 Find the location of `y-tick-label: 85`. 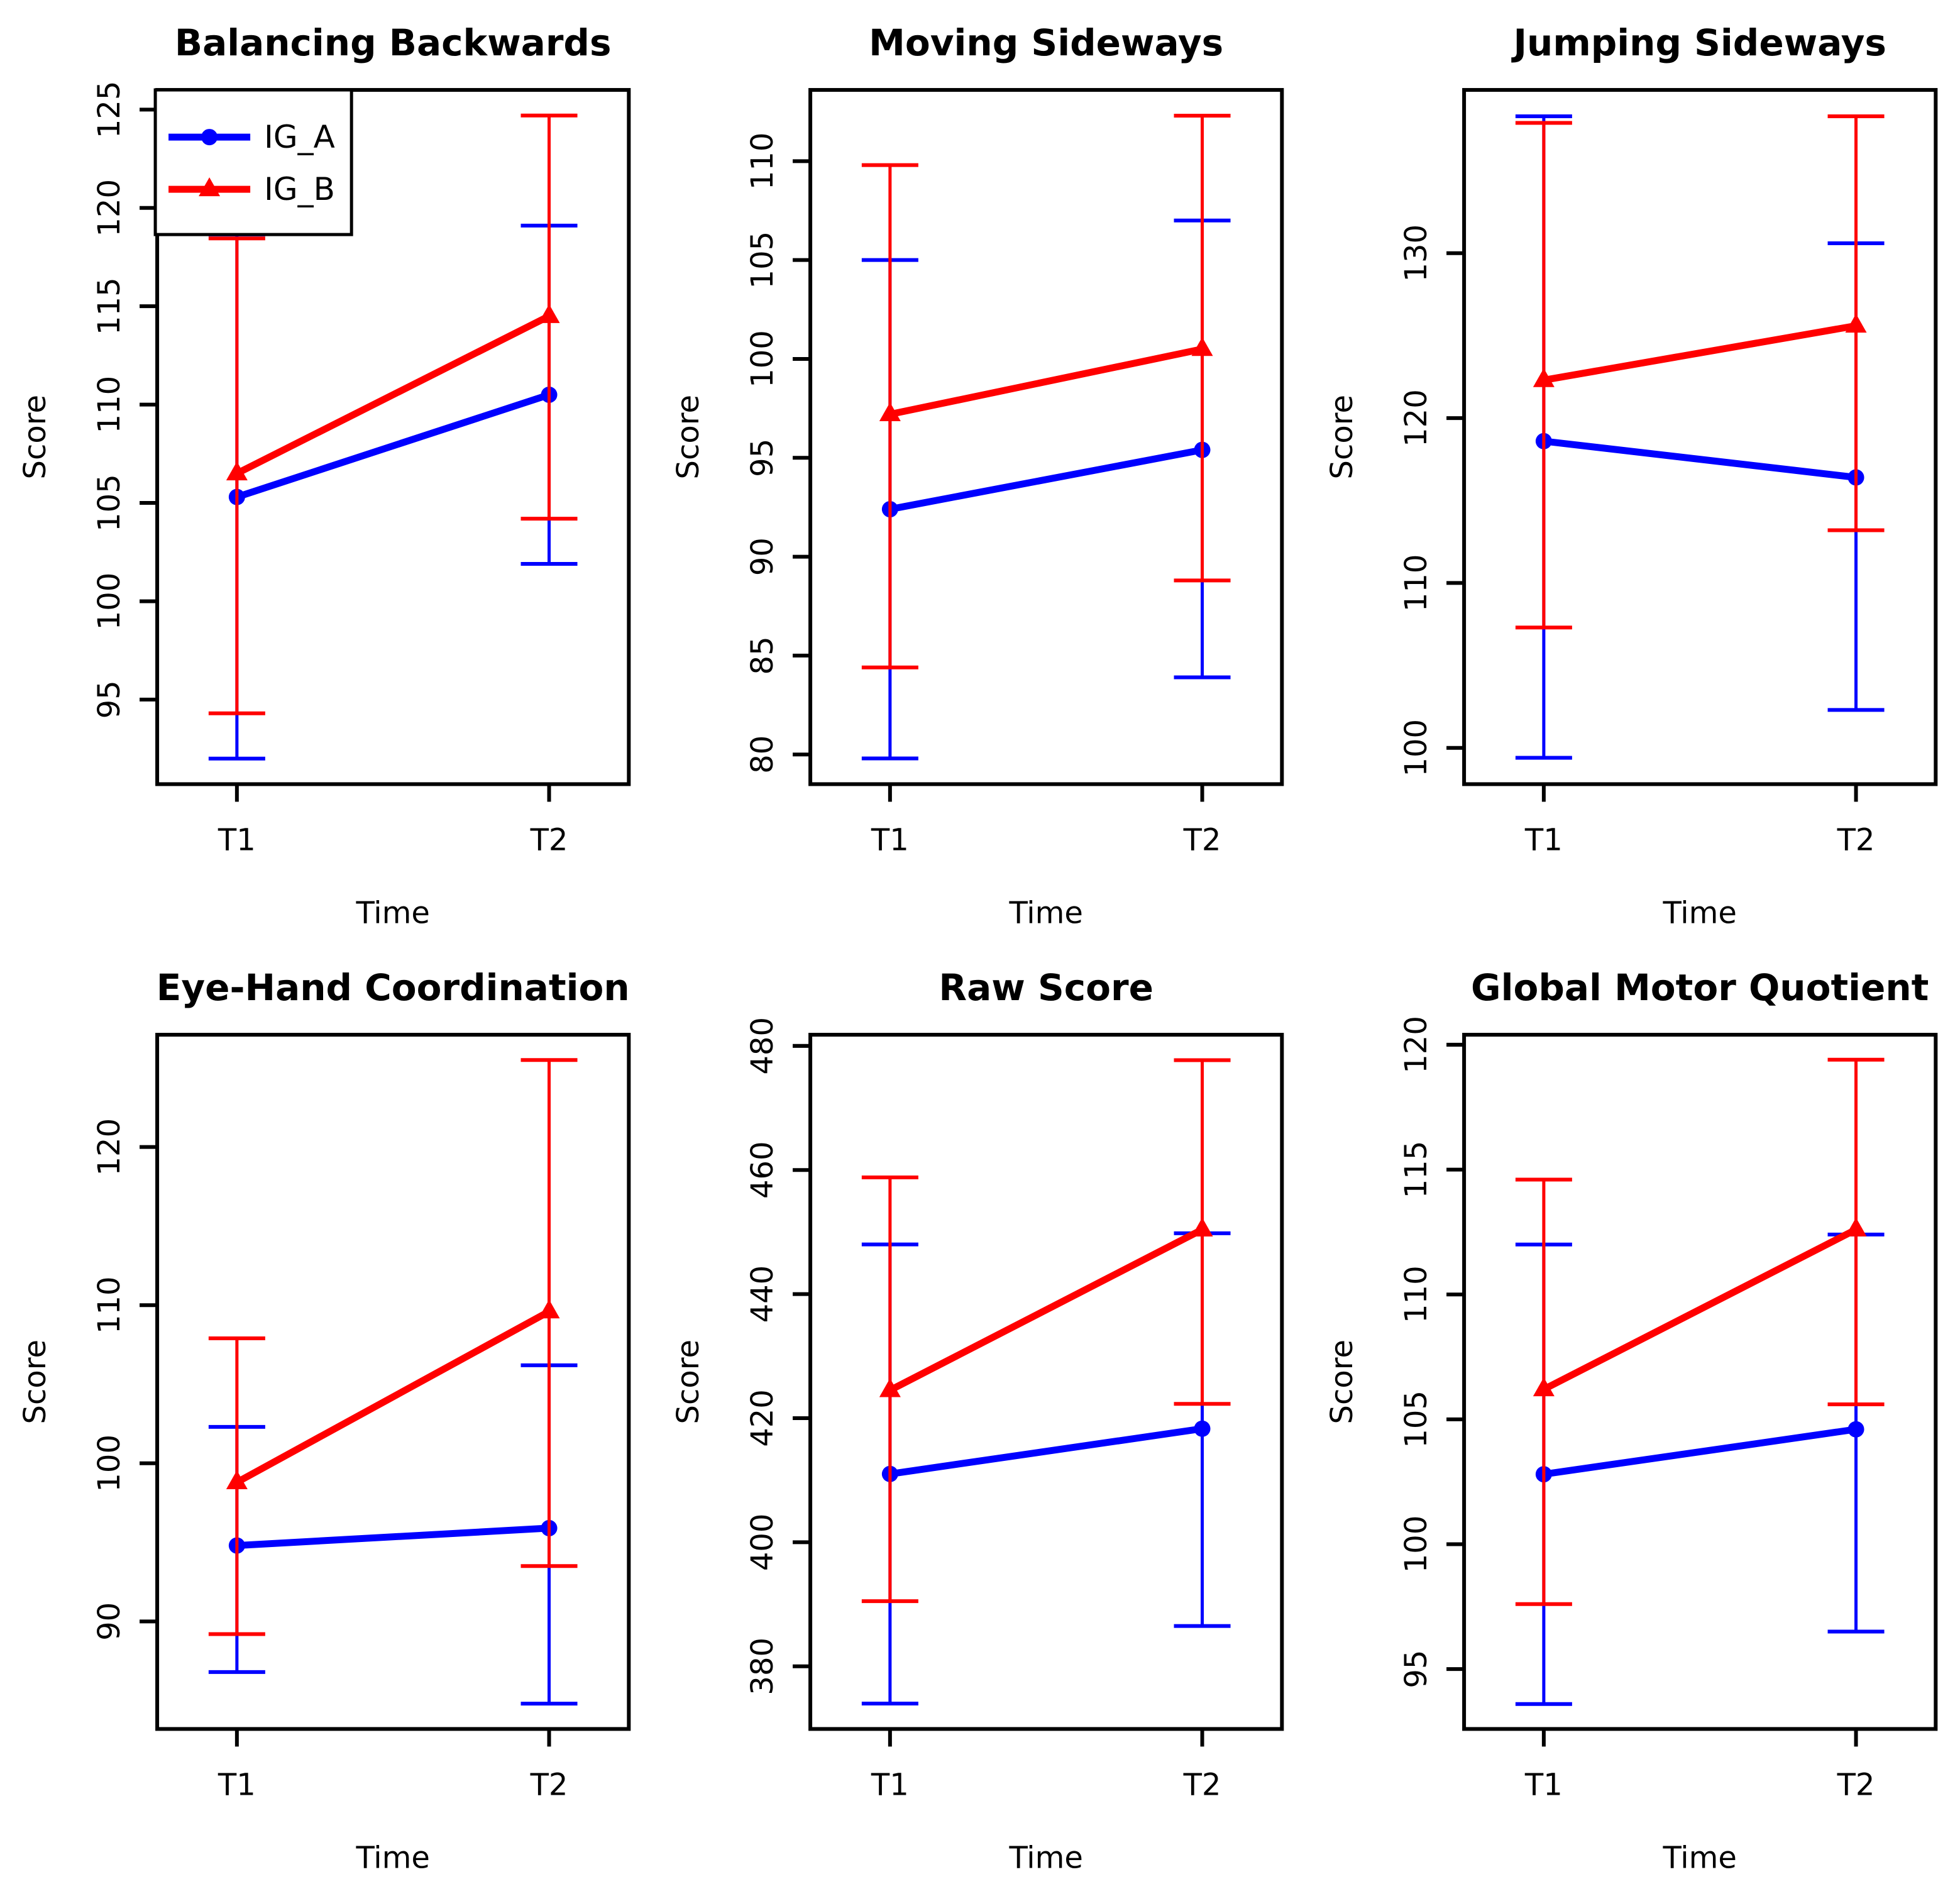

y-tick-label: 85 is located at coordinates (762, 655).